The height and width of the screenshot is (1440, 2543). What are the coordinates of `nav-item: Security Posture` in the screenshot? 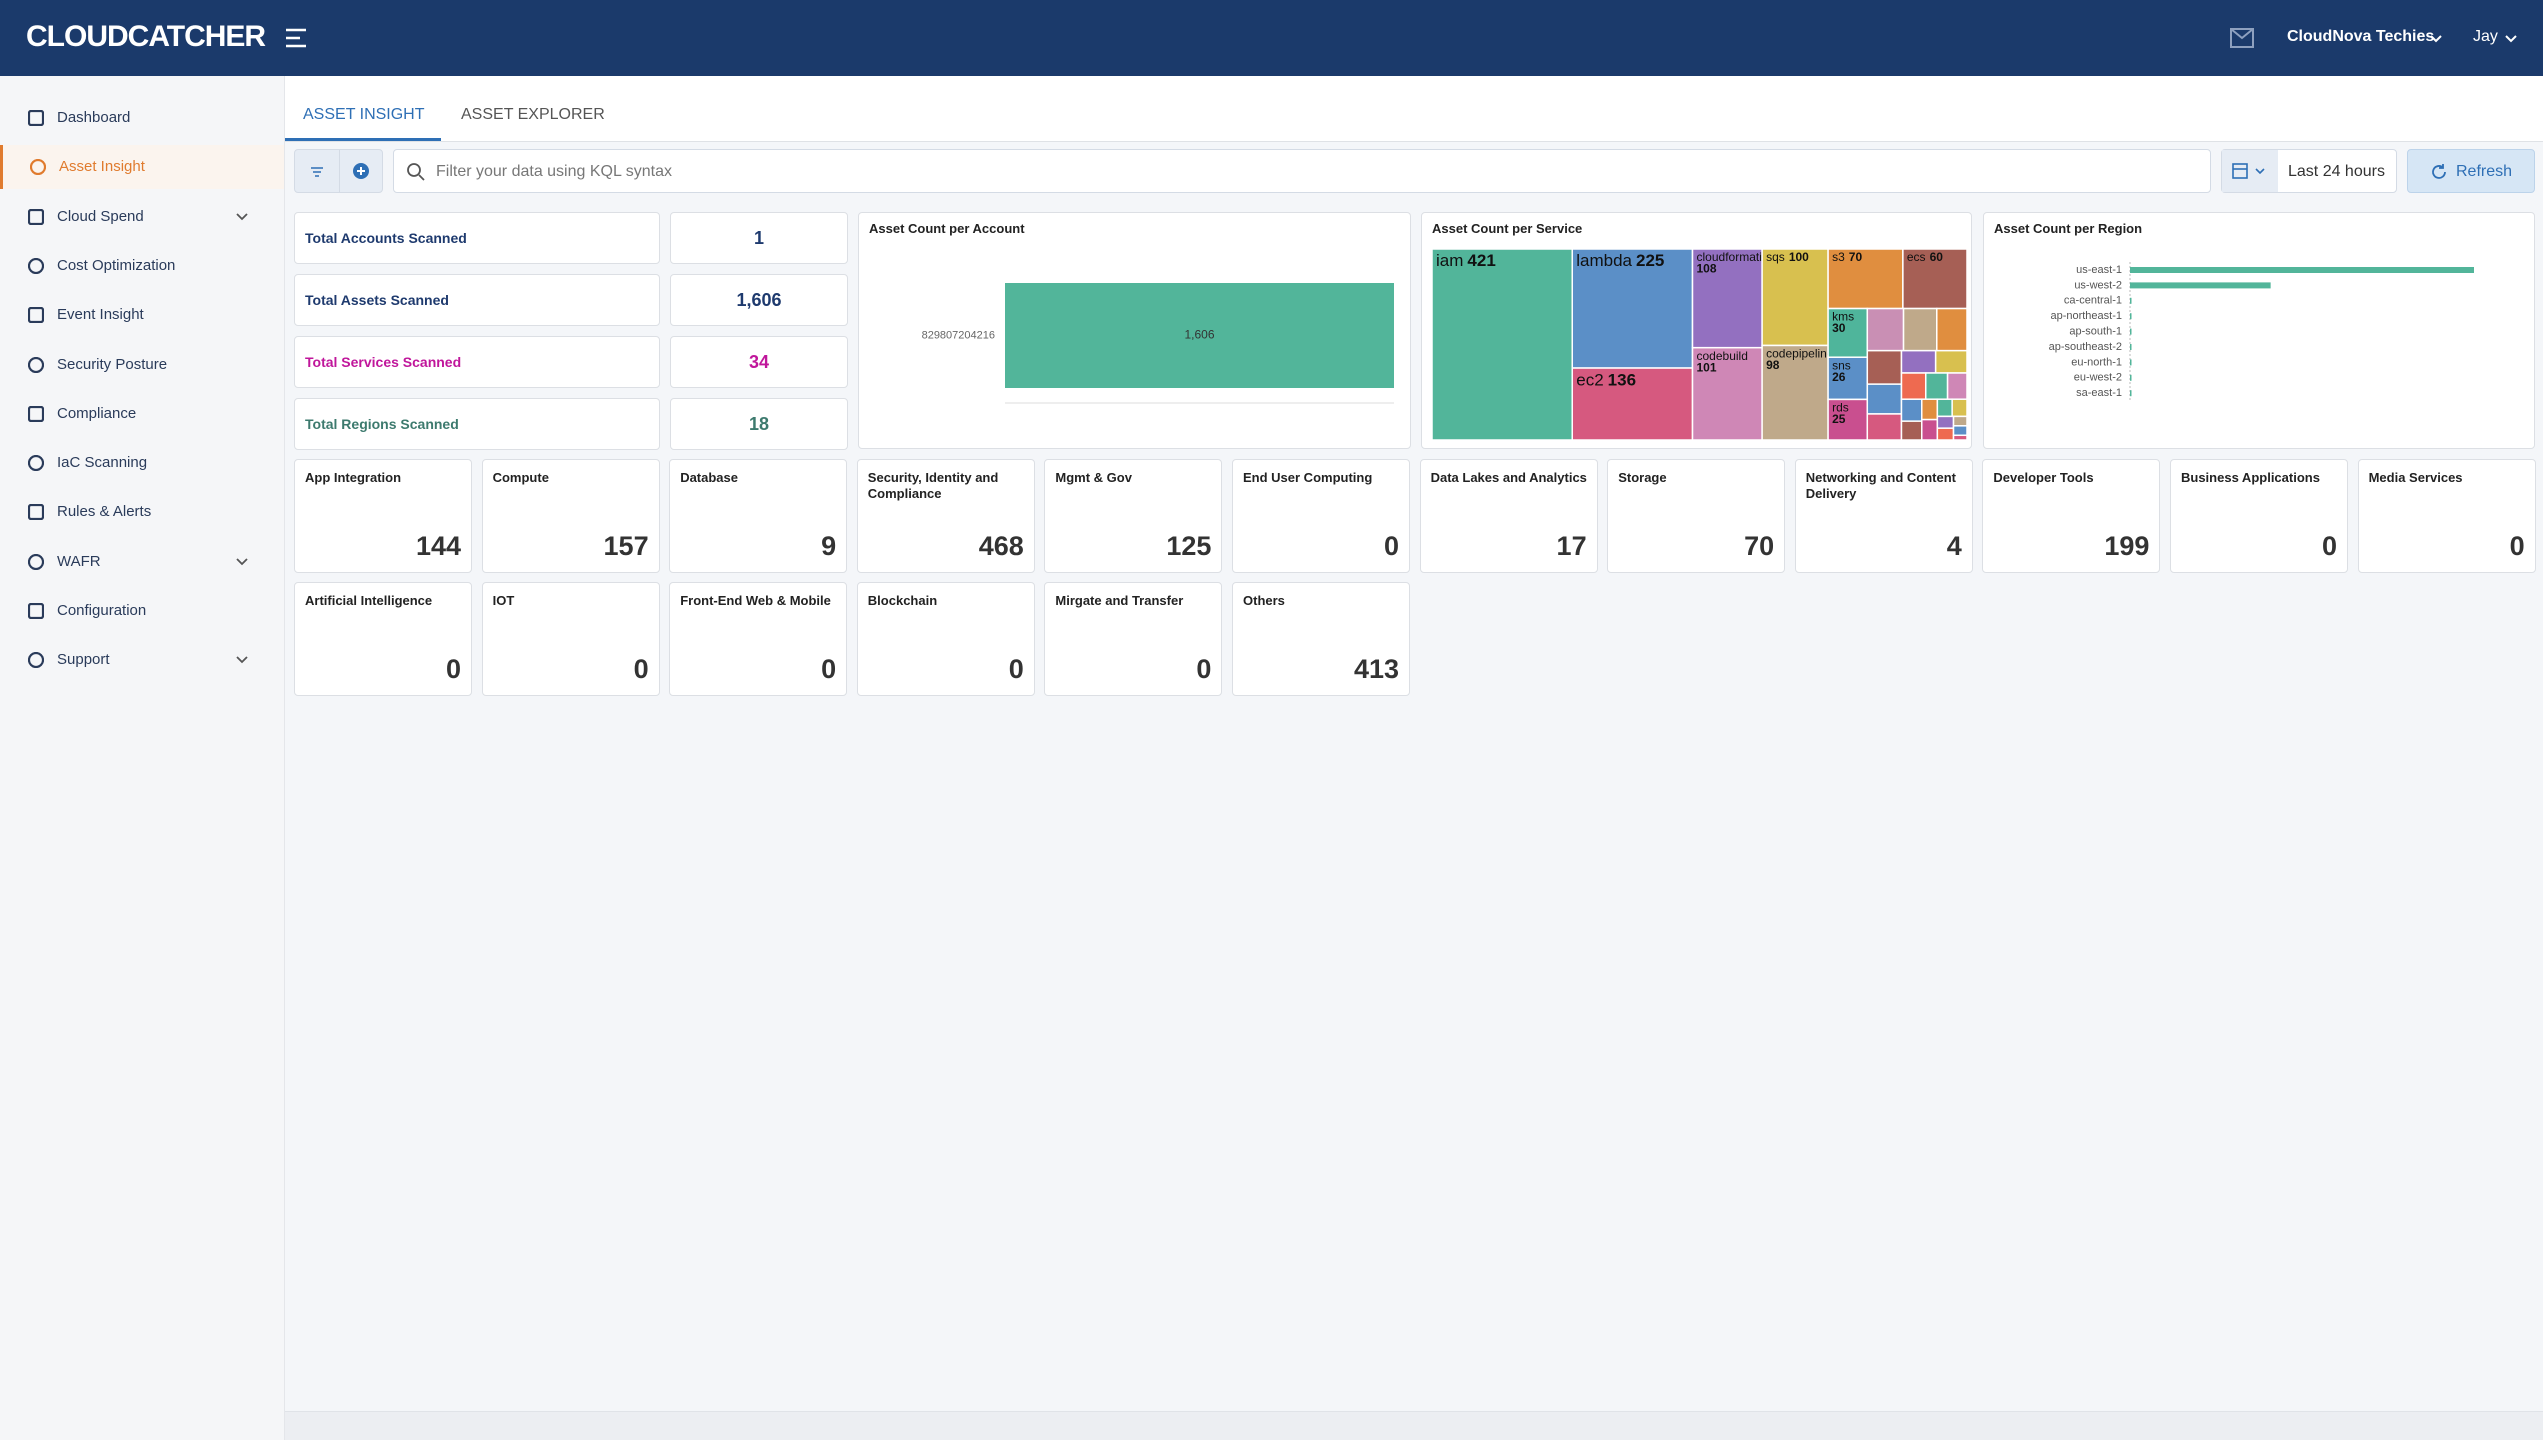 It's located at (142, 365).